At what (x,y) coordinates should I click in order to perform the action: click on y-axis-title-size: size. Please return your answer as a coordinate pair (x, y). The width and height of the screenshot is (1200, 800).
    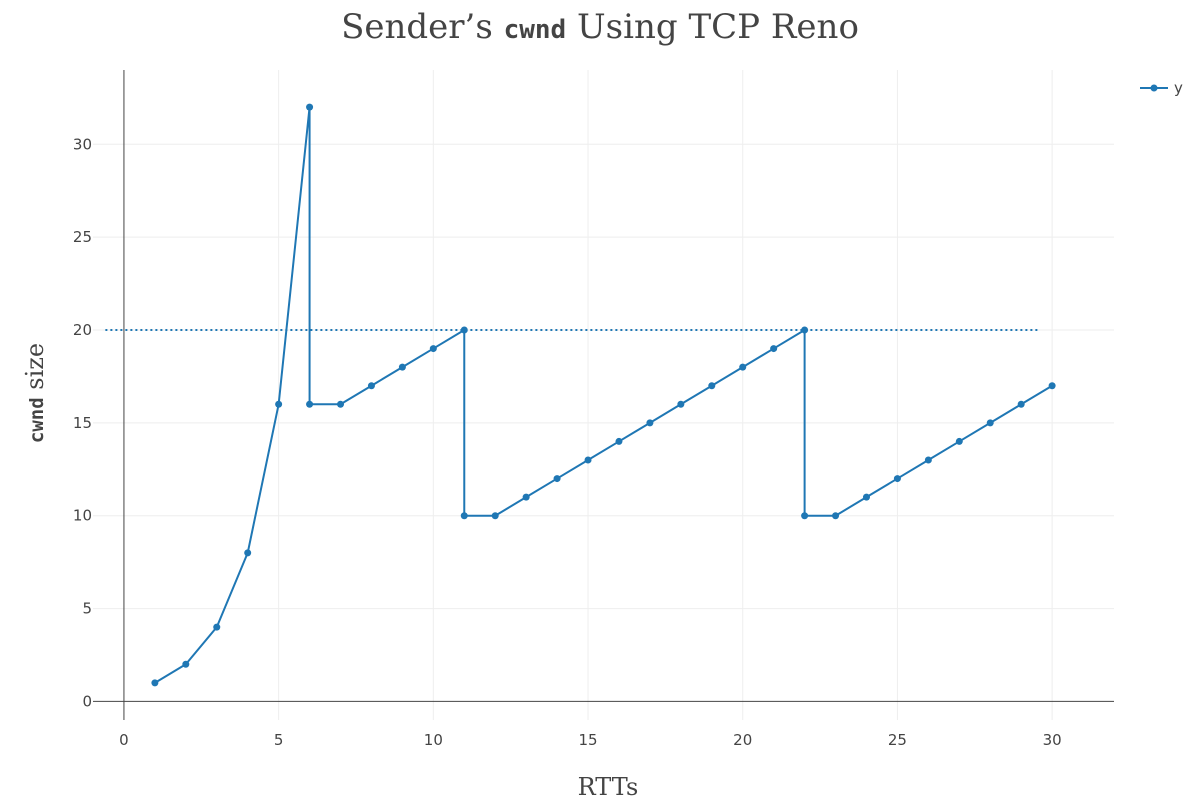
    Looking at the image, I should click on (35, 370).